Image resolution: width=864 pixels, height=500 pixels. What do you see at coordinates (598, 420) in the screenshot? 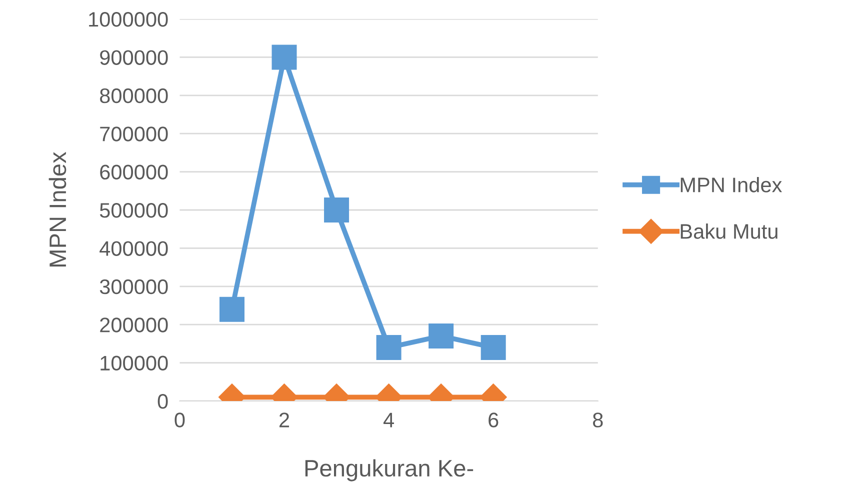
I see `x-tick-label: 8` at bounding box center [598, 420].